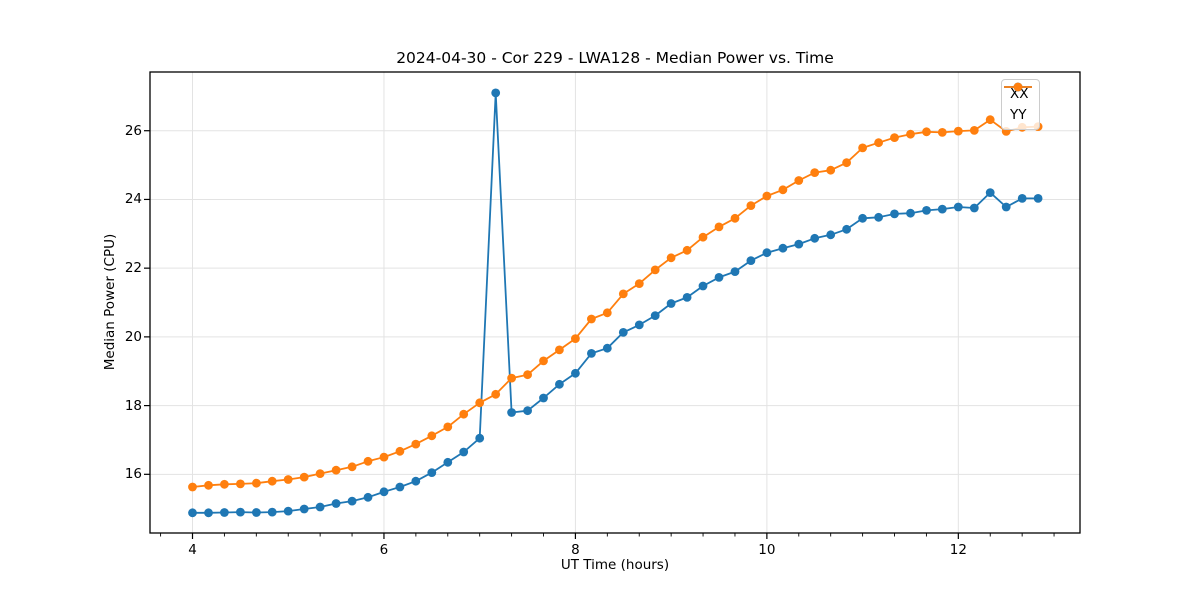 This screenshot has height=600, width=1200. Describe the element at coordinates (1019, 94) in the screenshot. I see `legend-label-xx: XX` at that location.